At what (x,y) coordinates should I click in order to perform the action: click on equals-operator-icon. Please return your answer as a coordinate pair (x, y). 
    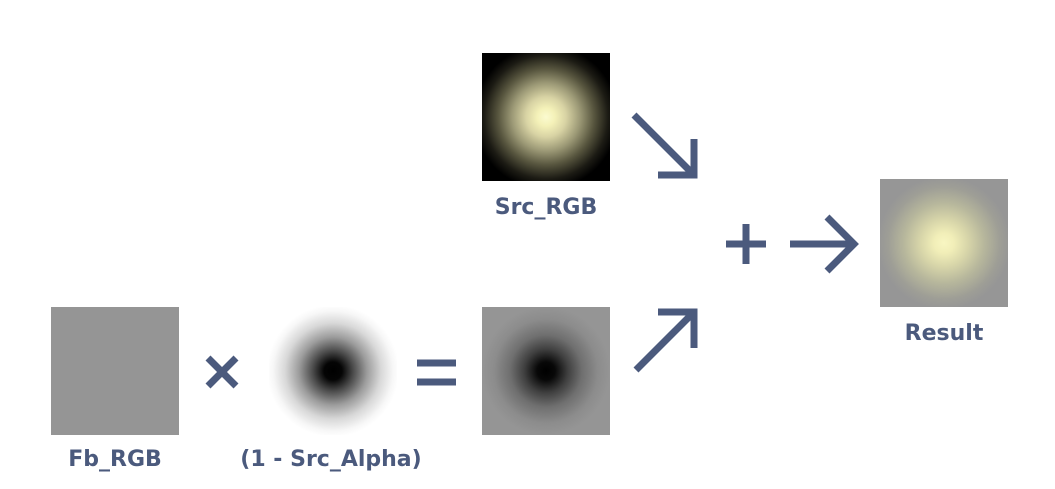
    Looking at the image, I should click on (436, 372).